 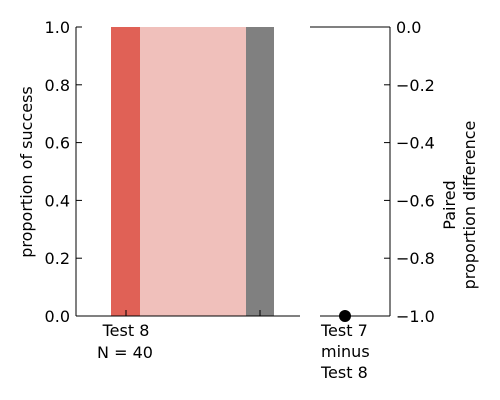 I want to click on right-x-label-line-1: Test 7, so click(x=344, y=330).